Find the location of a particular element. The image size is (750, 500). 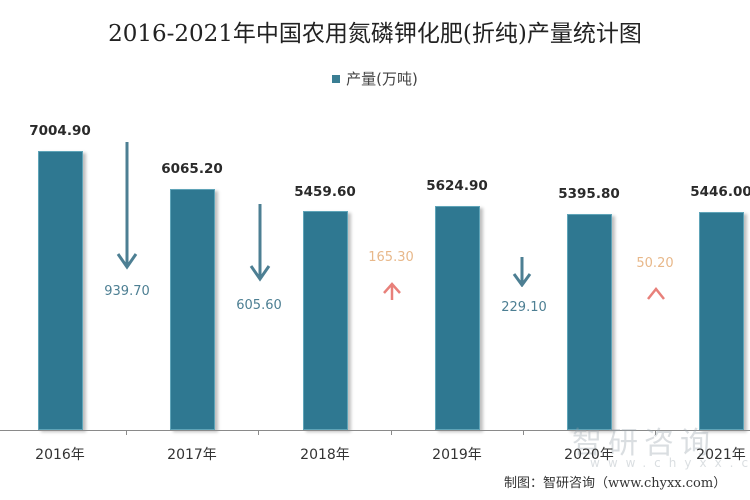

watermark-url: www.chyxx.com is located at coordinates (670, 463).